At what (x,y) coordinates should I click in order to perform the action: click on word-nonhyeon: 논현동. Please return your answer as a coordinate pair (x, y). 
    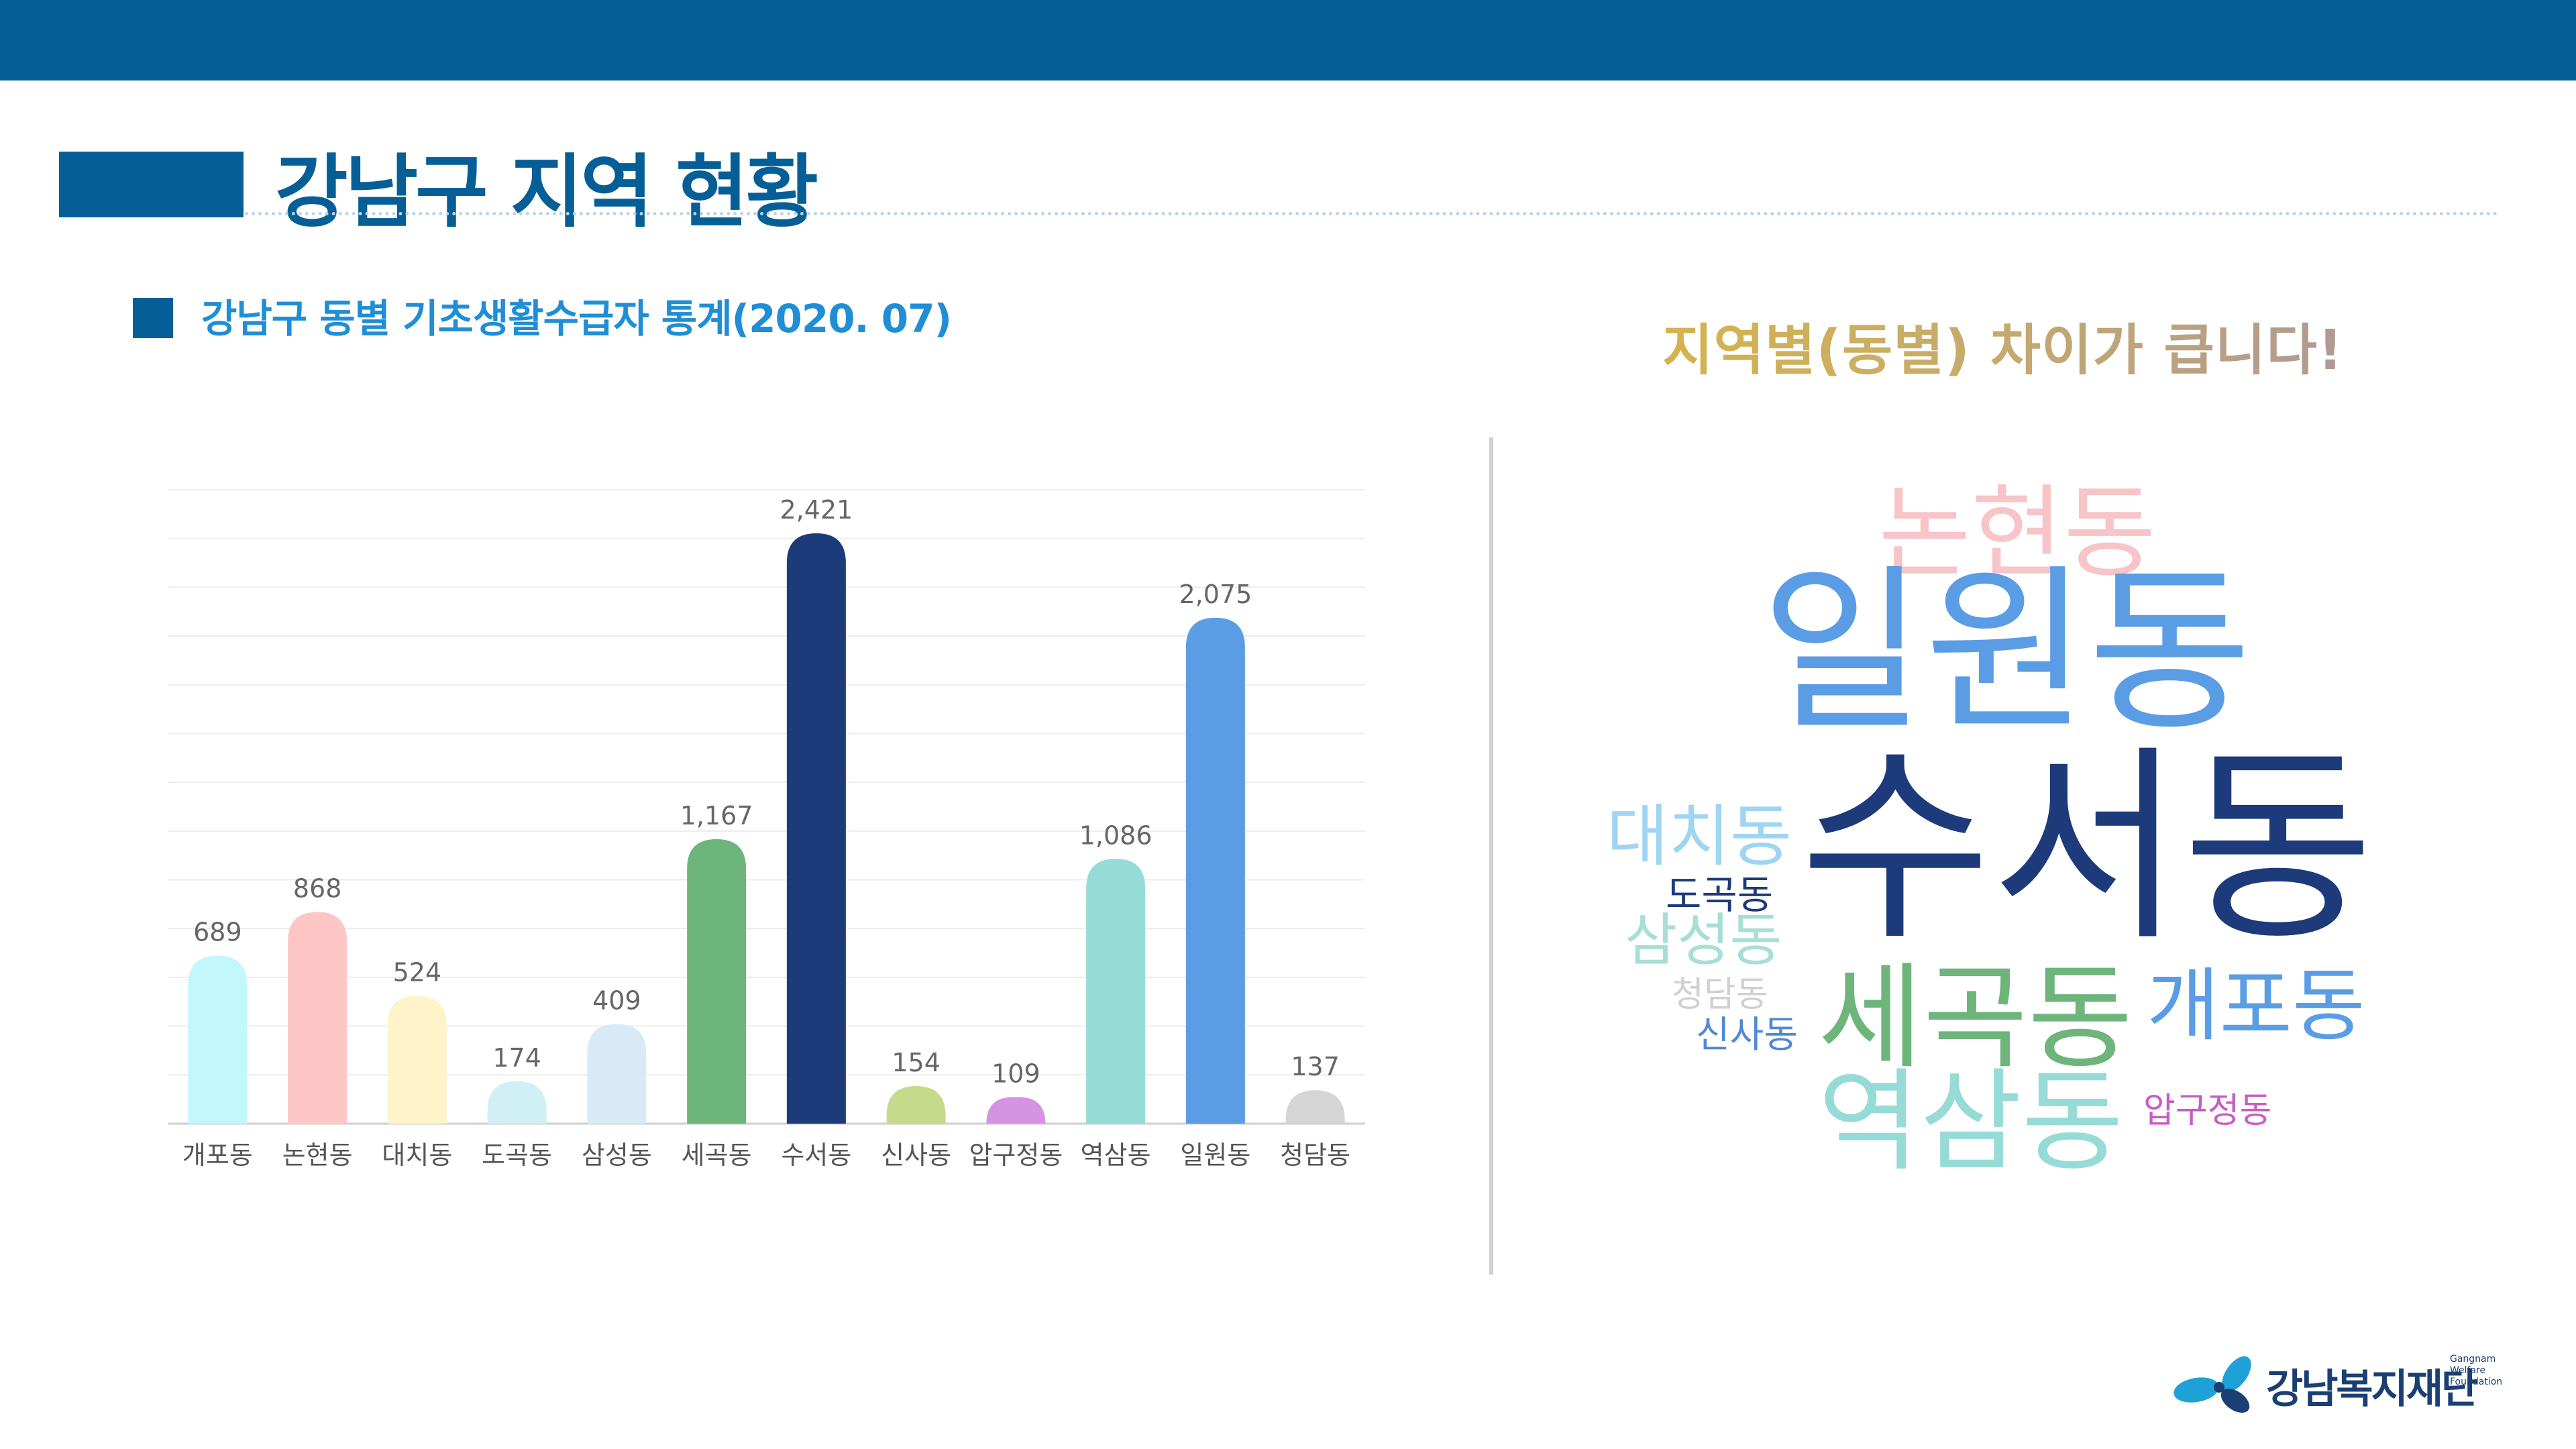
    Looking at the image, I should click on (2017, 533).